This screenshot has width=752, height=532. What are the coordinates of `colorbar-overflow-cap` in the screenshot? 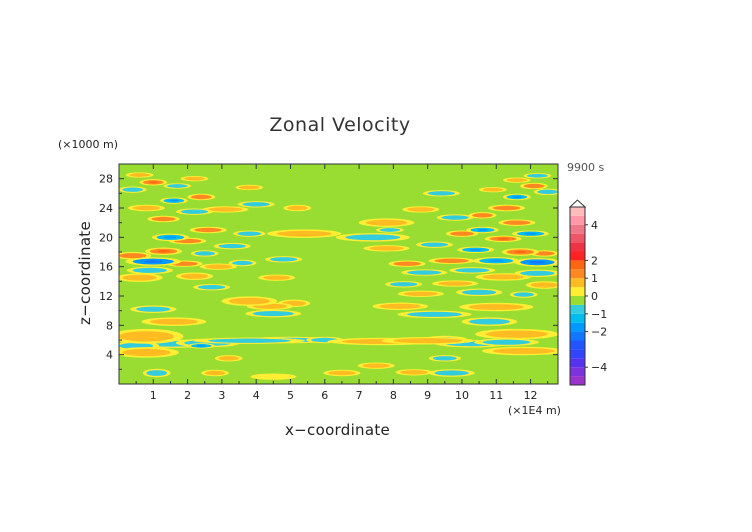 It's located at (577, 203).